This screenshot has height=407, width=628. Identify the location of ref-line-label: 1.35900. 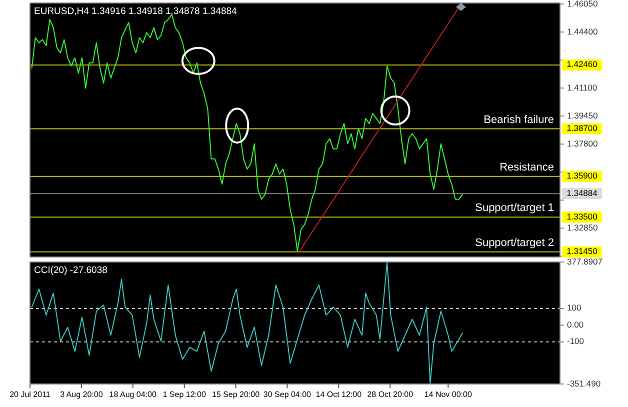
(582, 175).